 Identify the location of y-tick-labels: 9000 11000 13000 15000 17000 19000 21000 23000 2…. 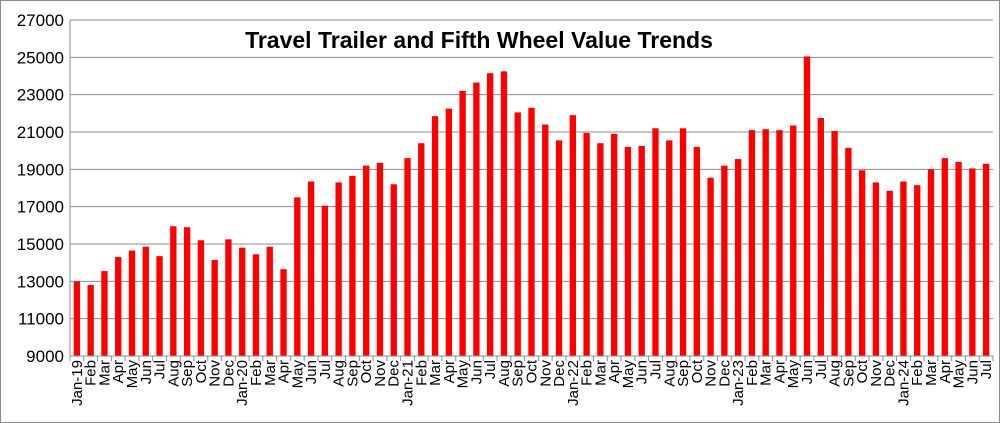
(40, 188).